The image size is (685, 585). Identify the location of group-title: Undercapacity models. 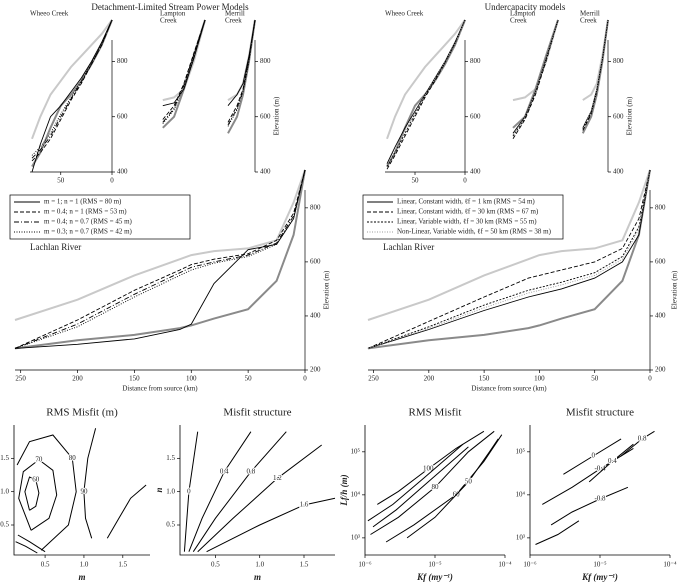
(525, 7).